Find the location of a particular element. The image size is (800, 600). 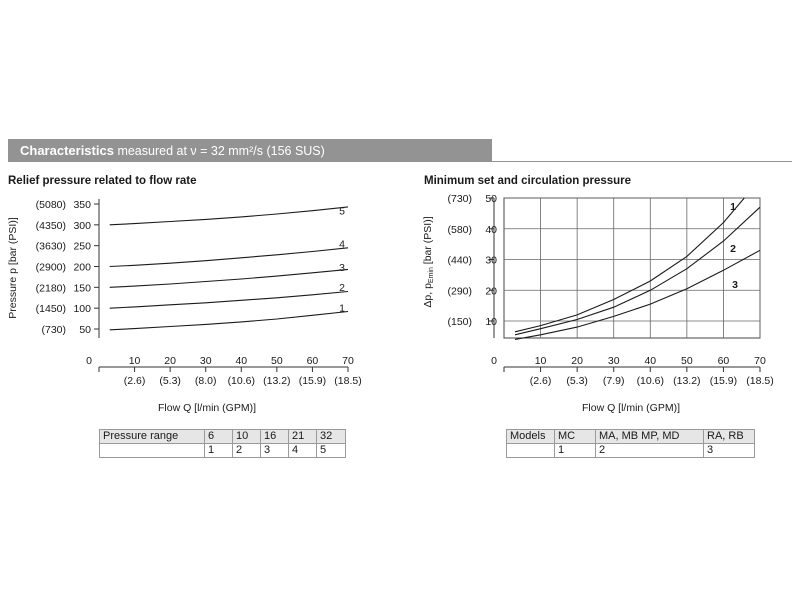

table-header-row: Models MC MA, MB MP, MD RA, RB is located at coordinates (630, 436).